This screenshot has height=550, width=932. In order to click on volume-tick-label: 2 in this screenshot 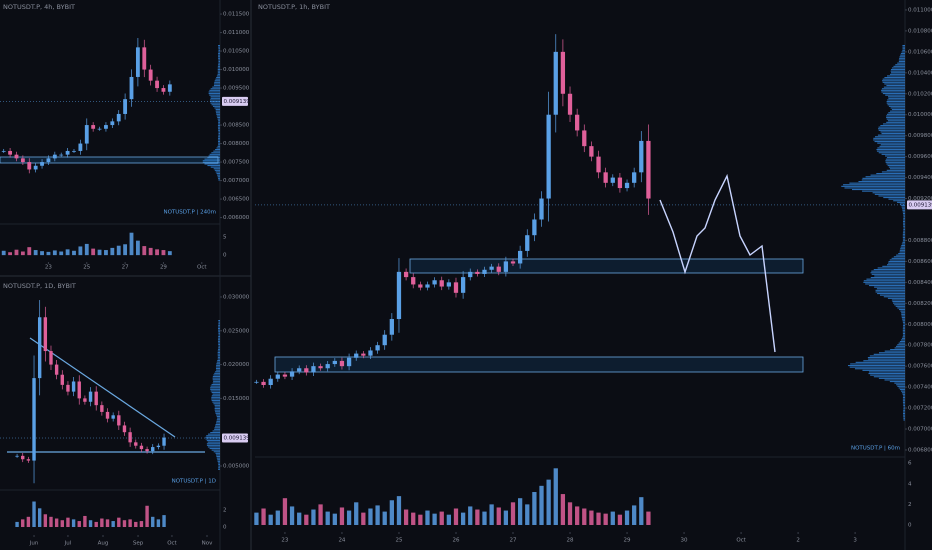, I will do `click(910, 505)`.